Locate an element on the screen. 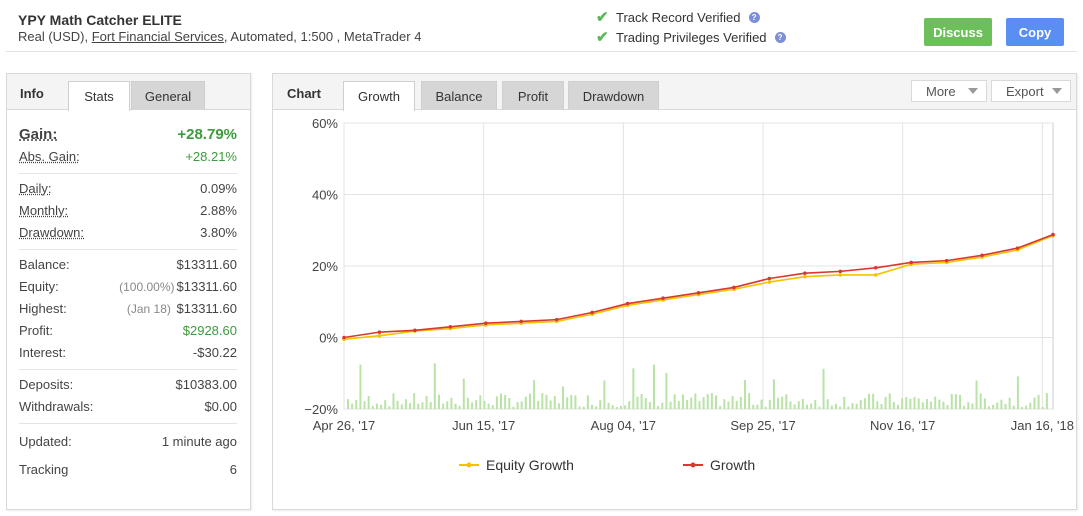  account-type: Real (USD), is located at coordinates (53, 36).